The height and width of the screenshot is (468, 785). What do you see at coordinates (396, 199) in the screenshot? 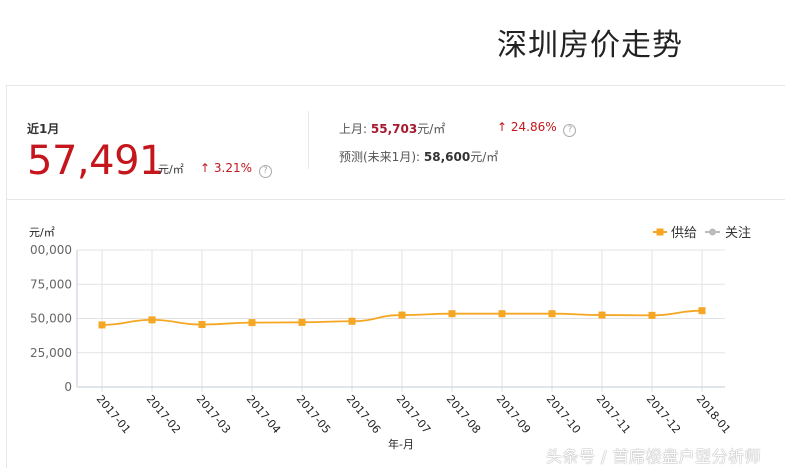
I see `section-divider` at bounding box center [396, 199].